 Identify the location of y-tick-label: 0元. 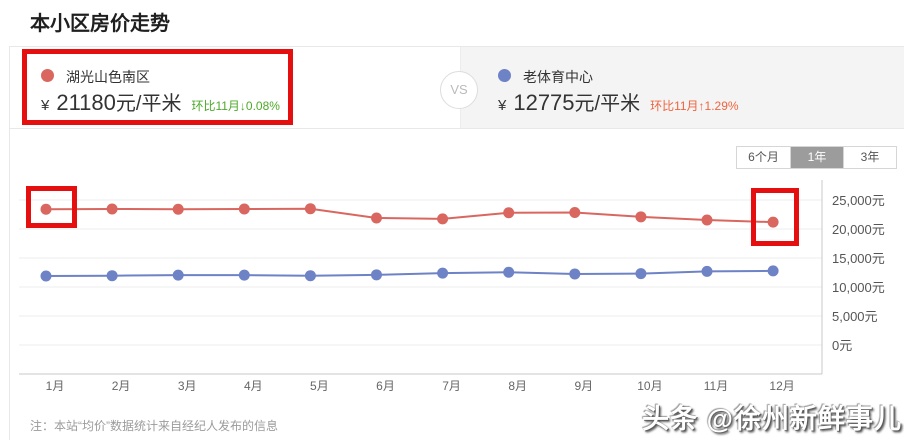
(842, 345).